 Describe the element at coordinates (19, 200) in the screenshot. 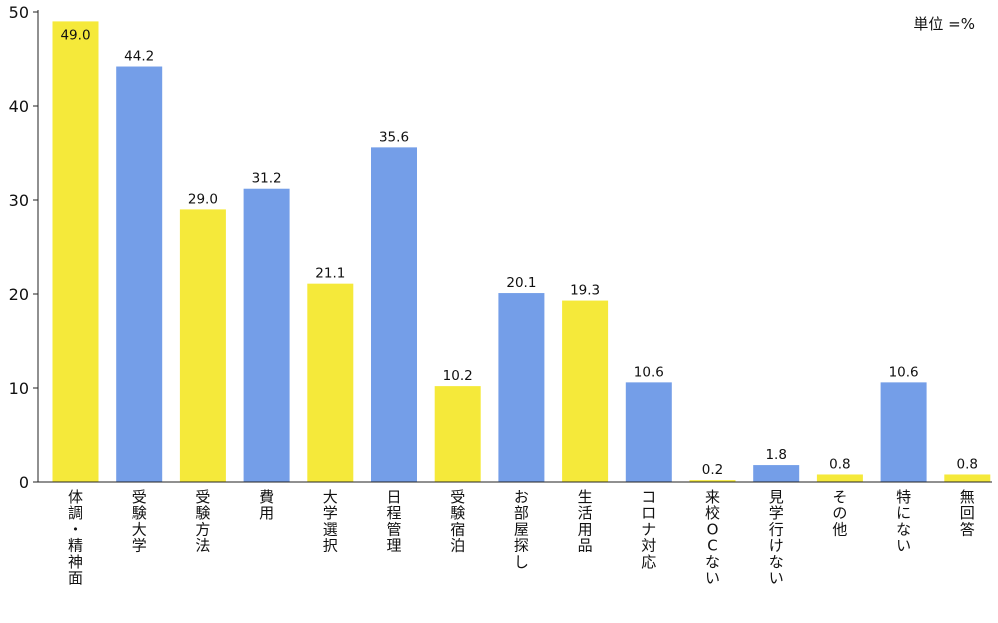

I see `y-tick-label: 30` at that location.